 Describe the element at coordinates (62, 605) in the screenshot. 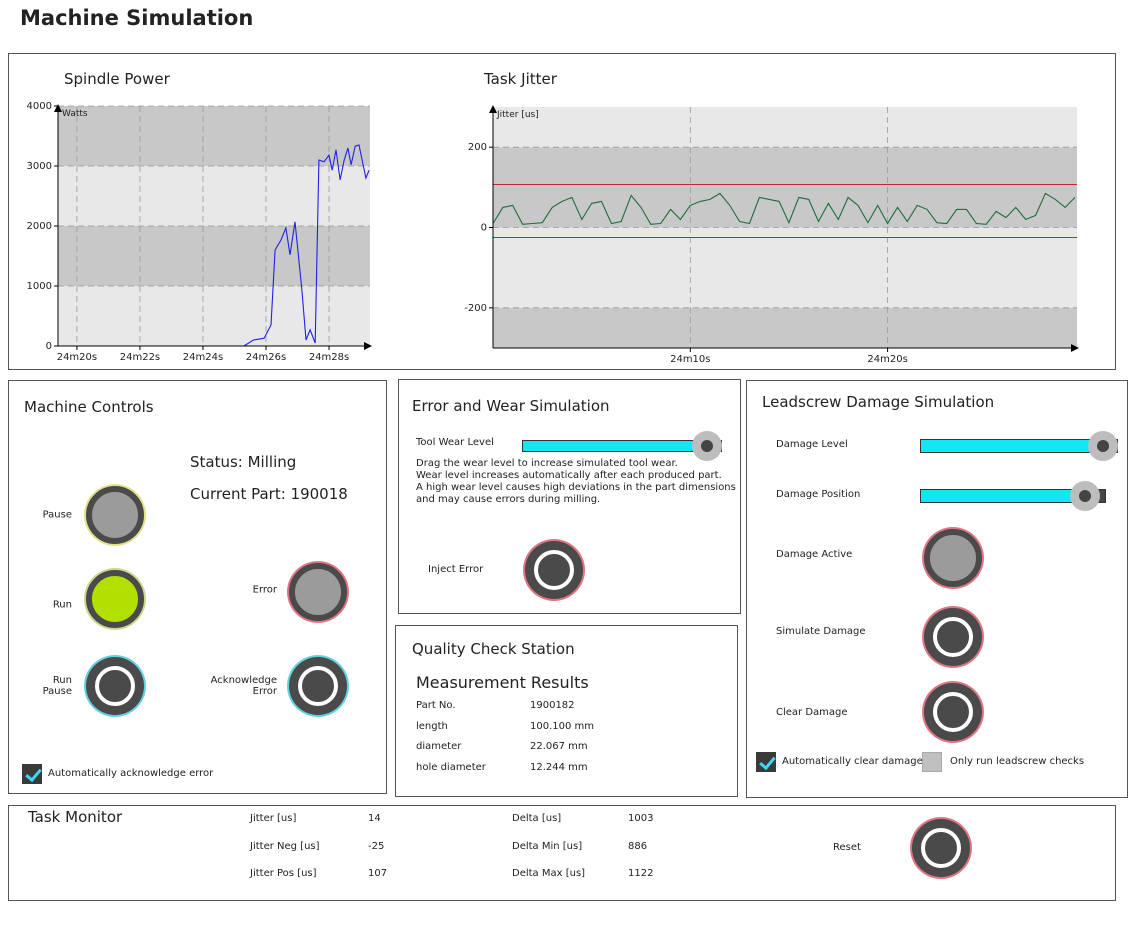

I see `button-label: Run` at that location.